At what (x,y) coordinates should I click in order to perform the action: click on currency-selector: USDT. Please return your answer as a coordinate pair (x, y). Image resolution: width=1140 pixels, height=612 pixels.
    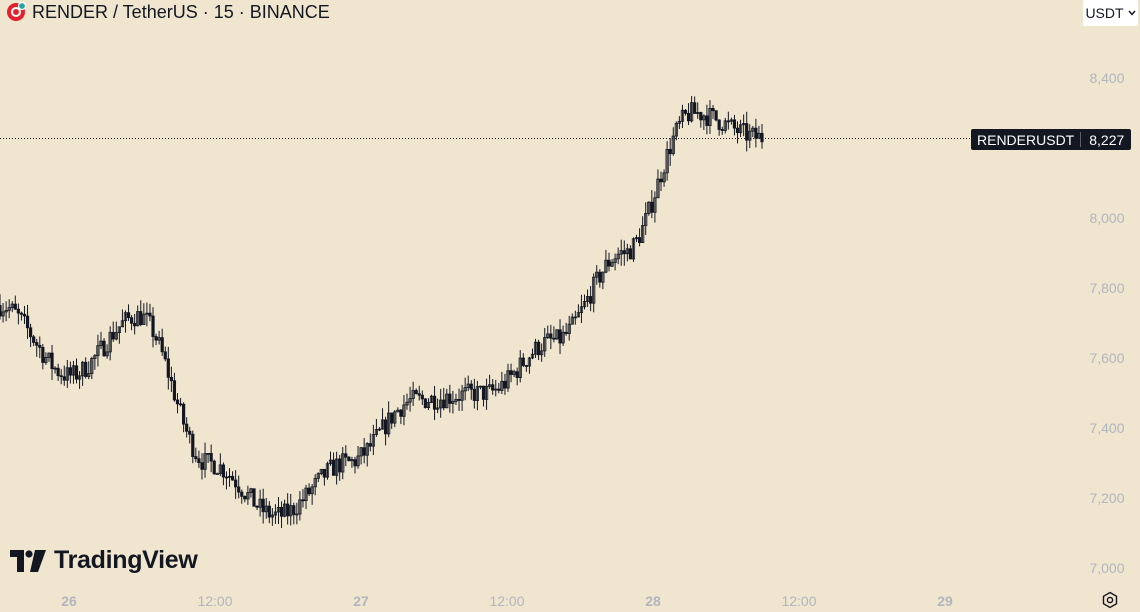
    Looking at the image, I should click on (1110, 13).